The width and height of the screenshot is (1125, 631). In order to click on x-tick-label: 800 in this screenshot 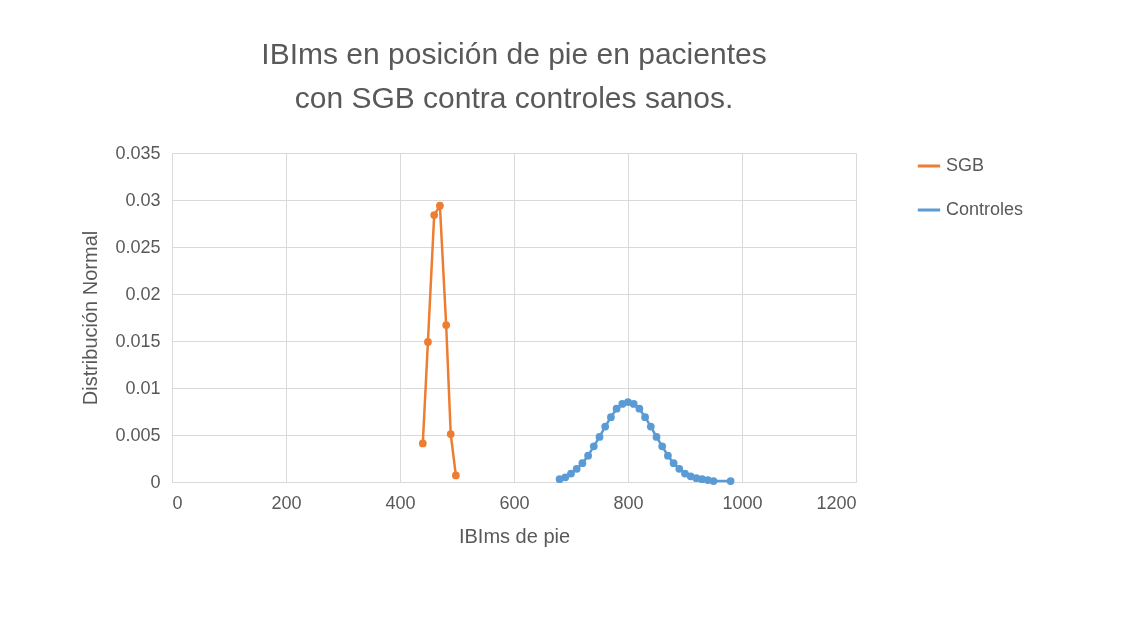, I will do `click(628, 502)`.